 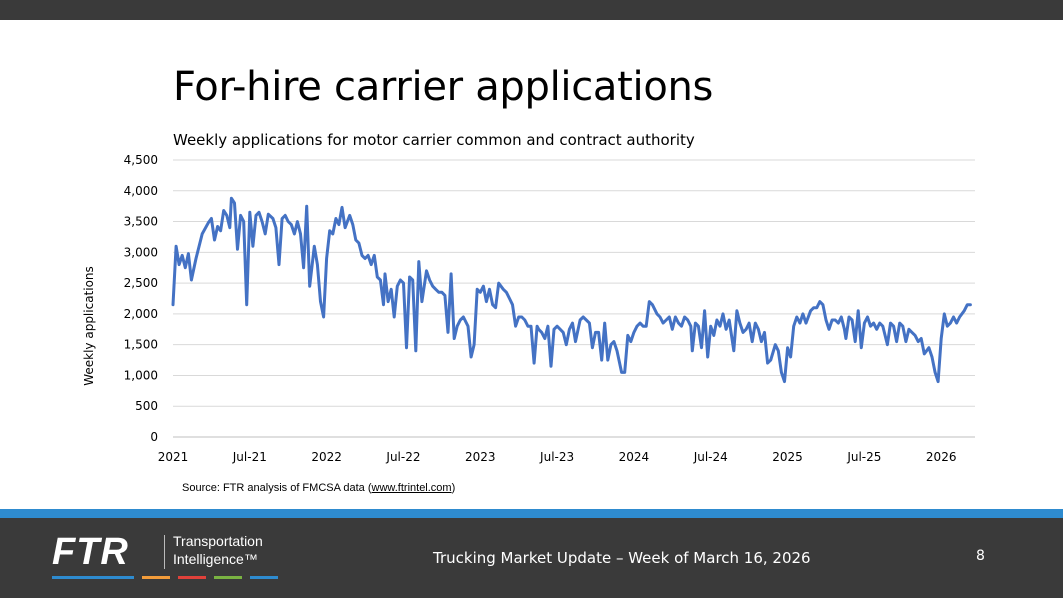 What do you see at coordinates (411, 488) in the screenshot?
I see `source-link: www.ftrintel.com` at bounding box center [411, 488].